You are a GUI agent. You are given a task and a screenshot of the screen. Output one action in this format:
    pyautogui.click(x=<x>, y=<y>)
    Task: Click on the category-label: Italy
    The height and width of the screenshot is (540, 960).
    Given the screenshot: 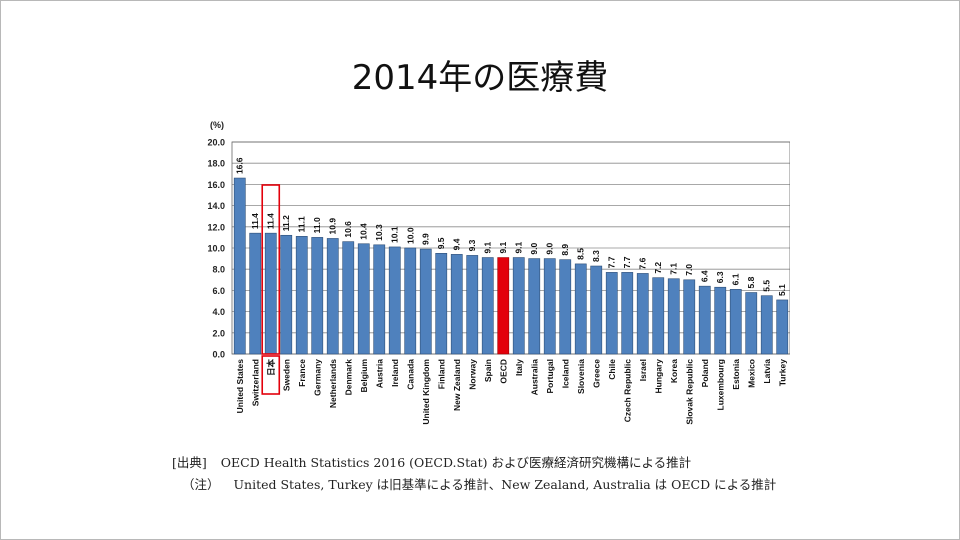 What is the action you would take?
    pyautogui.click(x=519, y=367)
    